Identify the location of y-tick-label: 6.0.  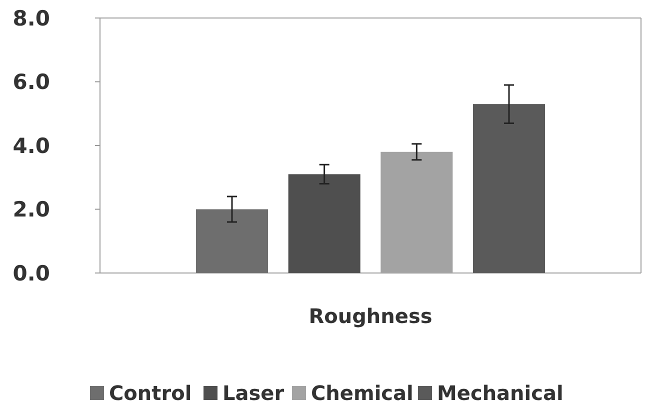
(31, 82).